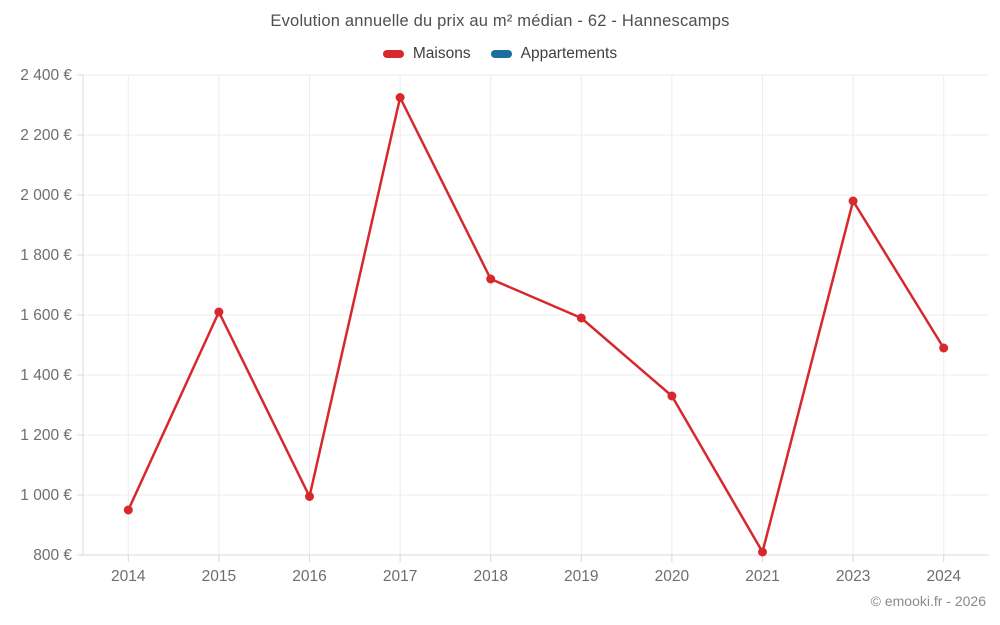 This screenshot has height=625, width=1000. Describe the element at coordinates (672, 576) in the screenshot. I see `x-tick-label-2020: 2020` at that location.